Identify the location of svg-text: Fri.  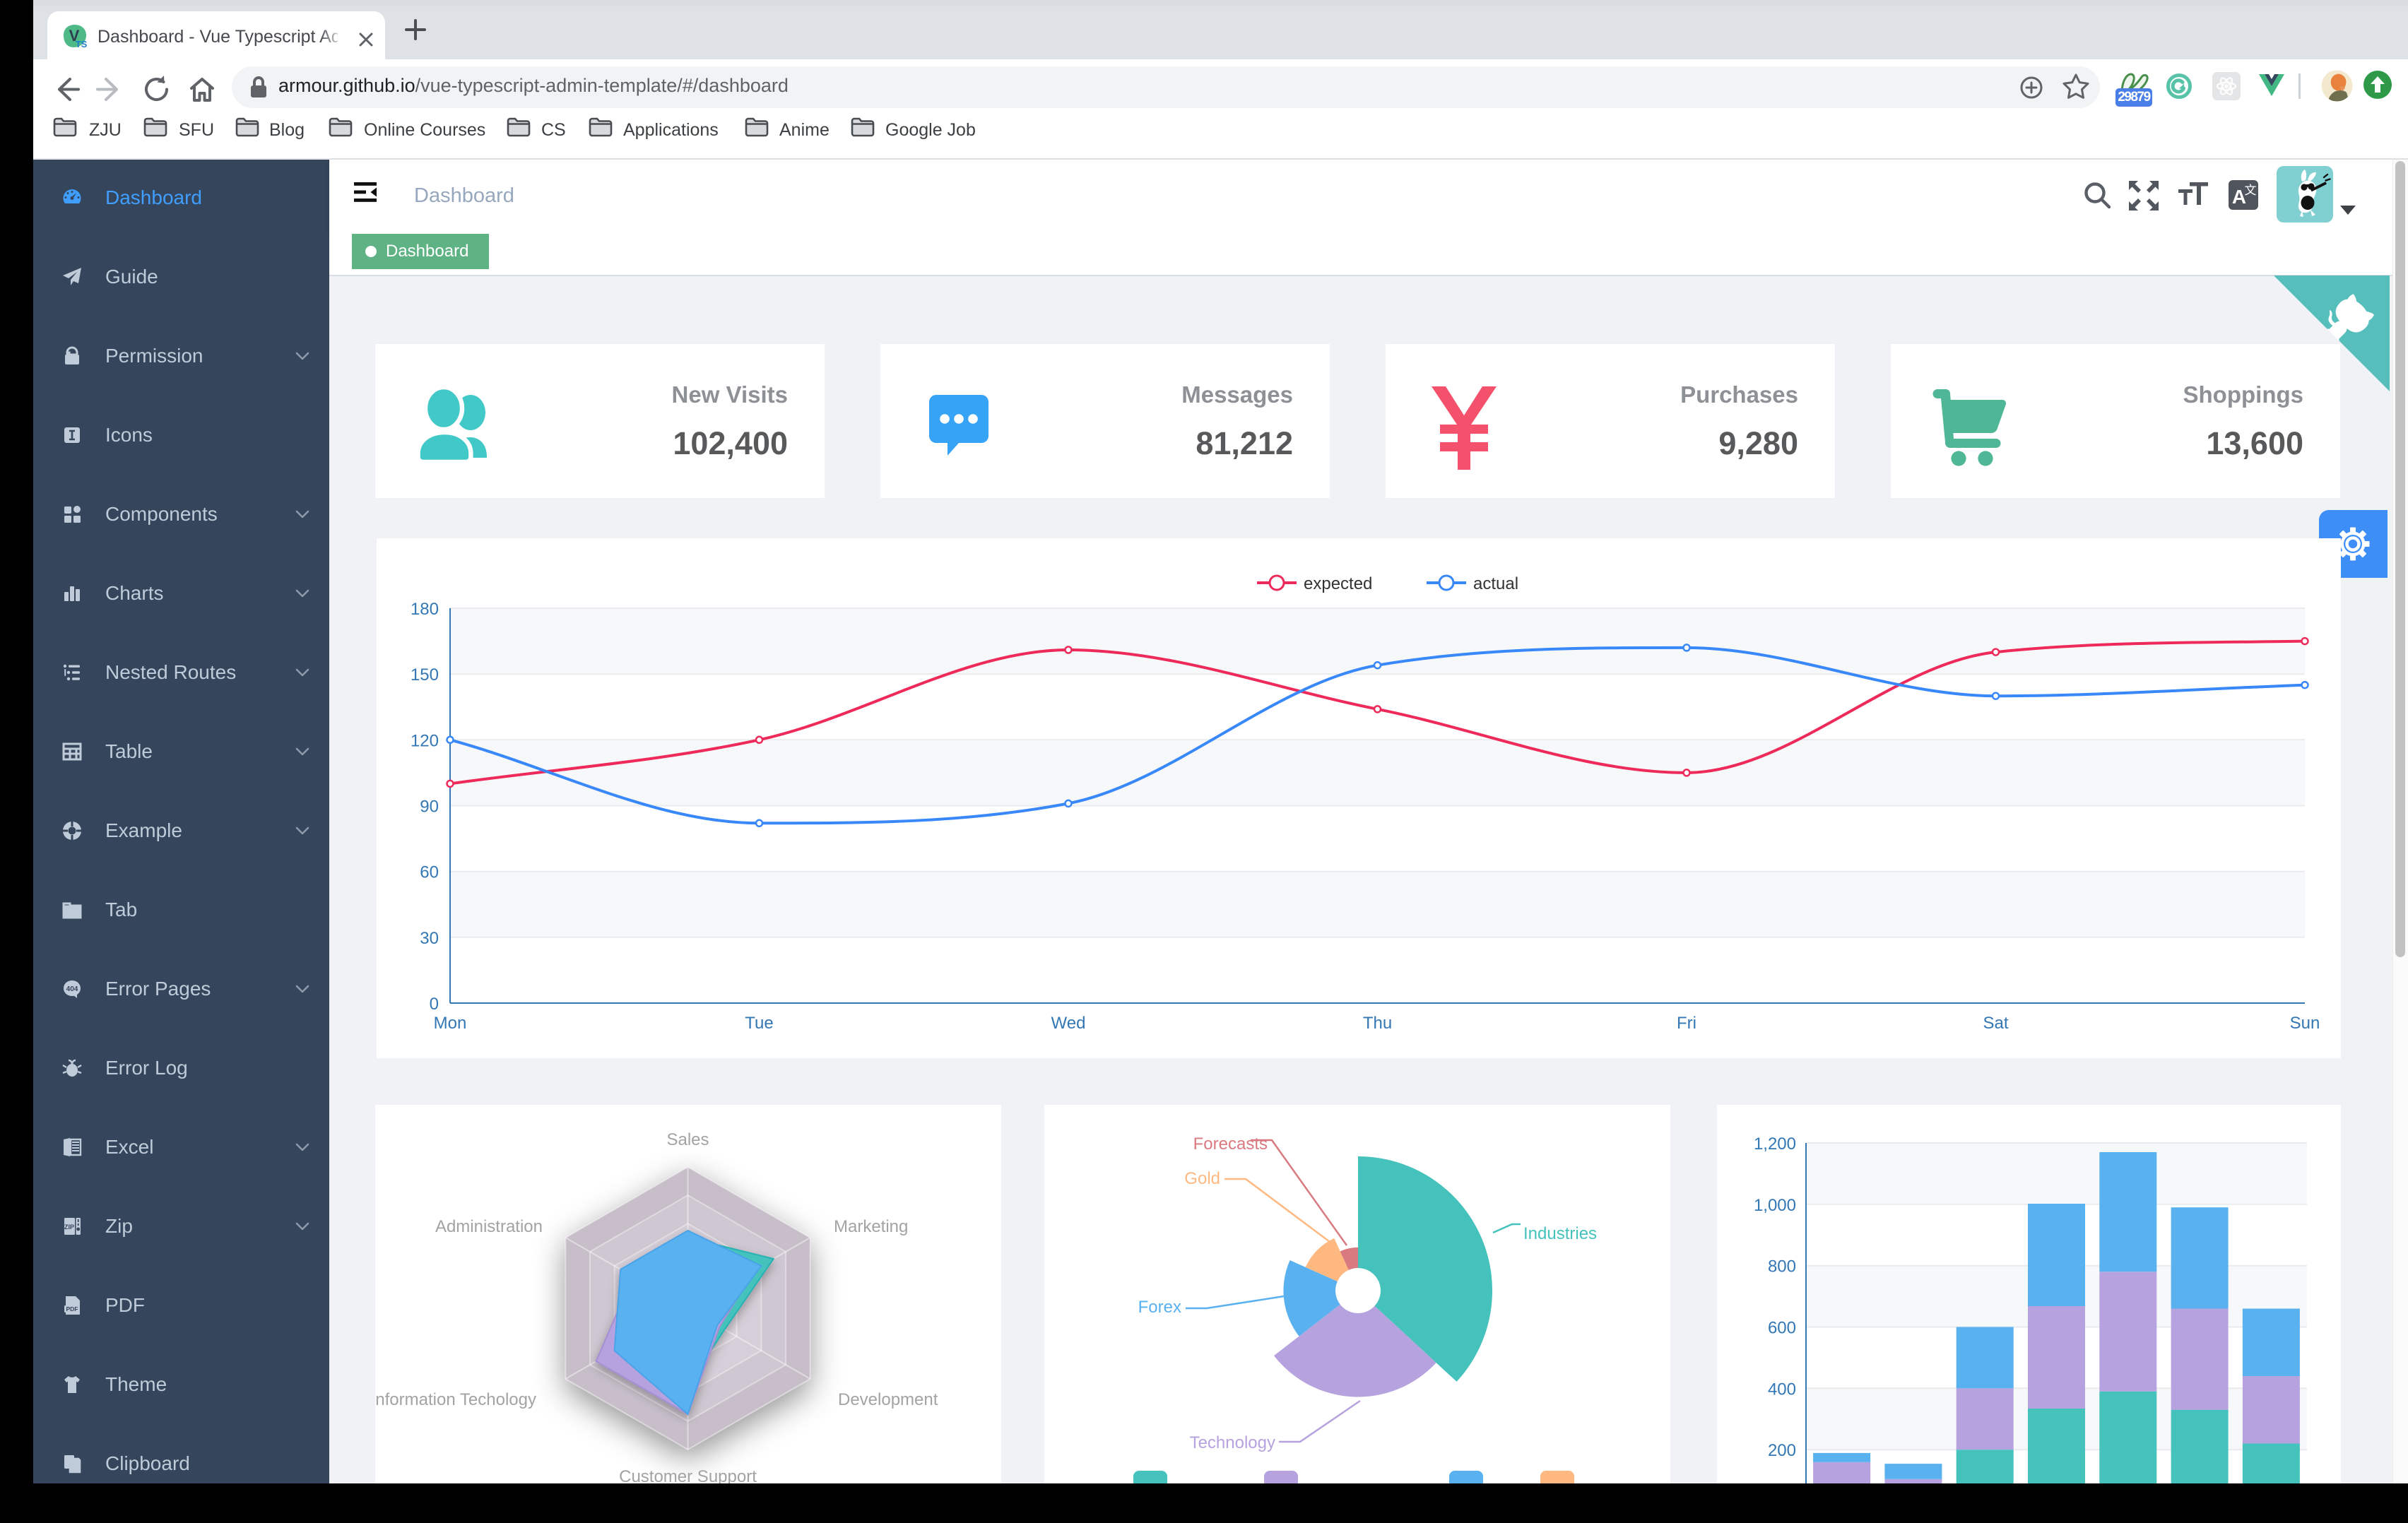
(1686, 1023).